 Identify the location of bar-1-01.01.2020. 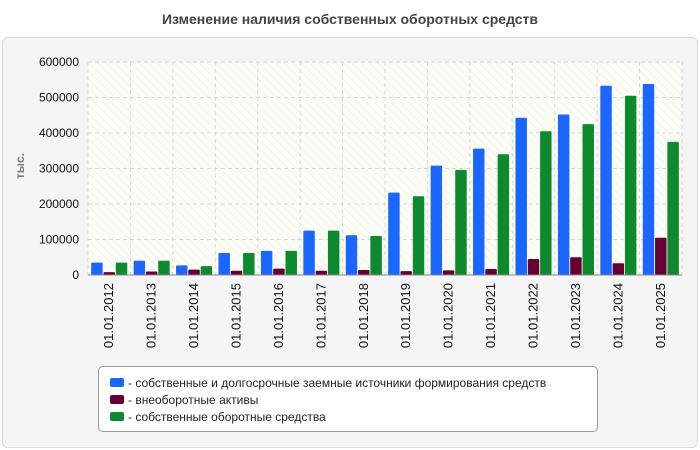
(436, 220).